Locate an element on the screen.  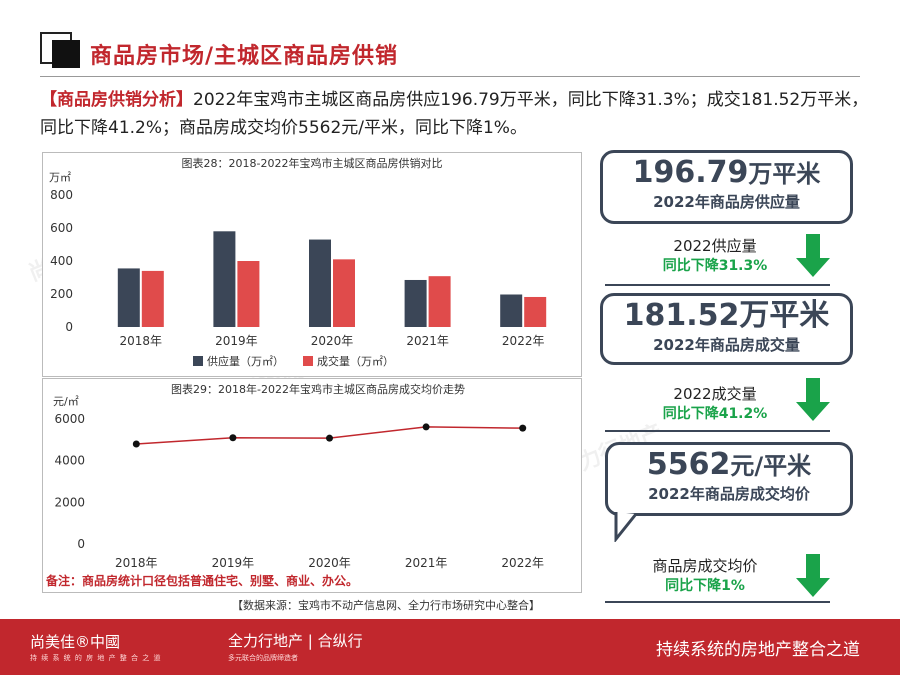
deal-yoy-divider is located at coordinates (717, 431).